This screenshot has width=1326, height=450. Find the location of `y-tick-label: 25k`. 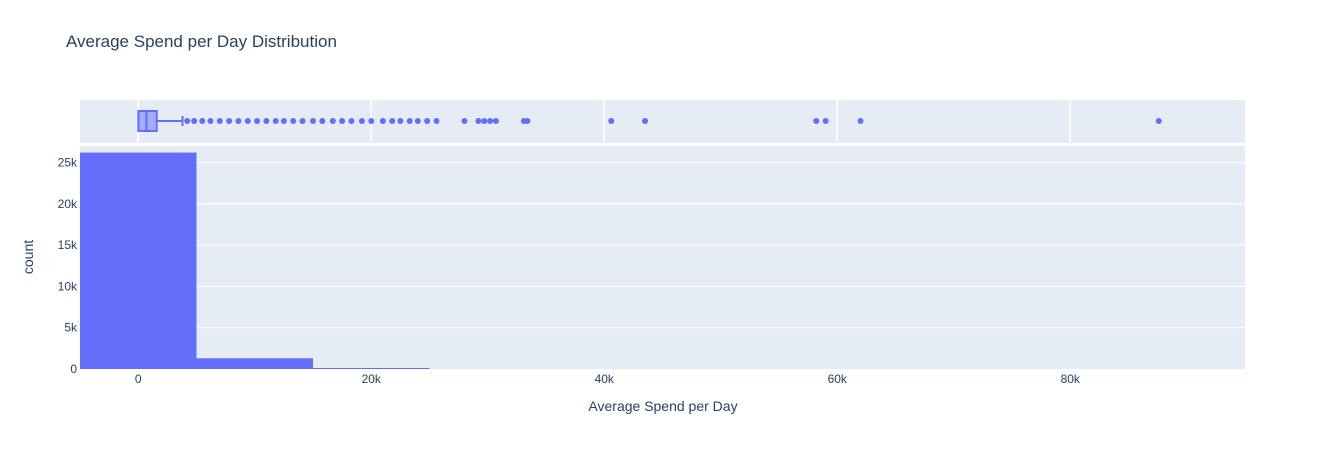

y-tick-label: 25k is located at coordinates (68, 163).